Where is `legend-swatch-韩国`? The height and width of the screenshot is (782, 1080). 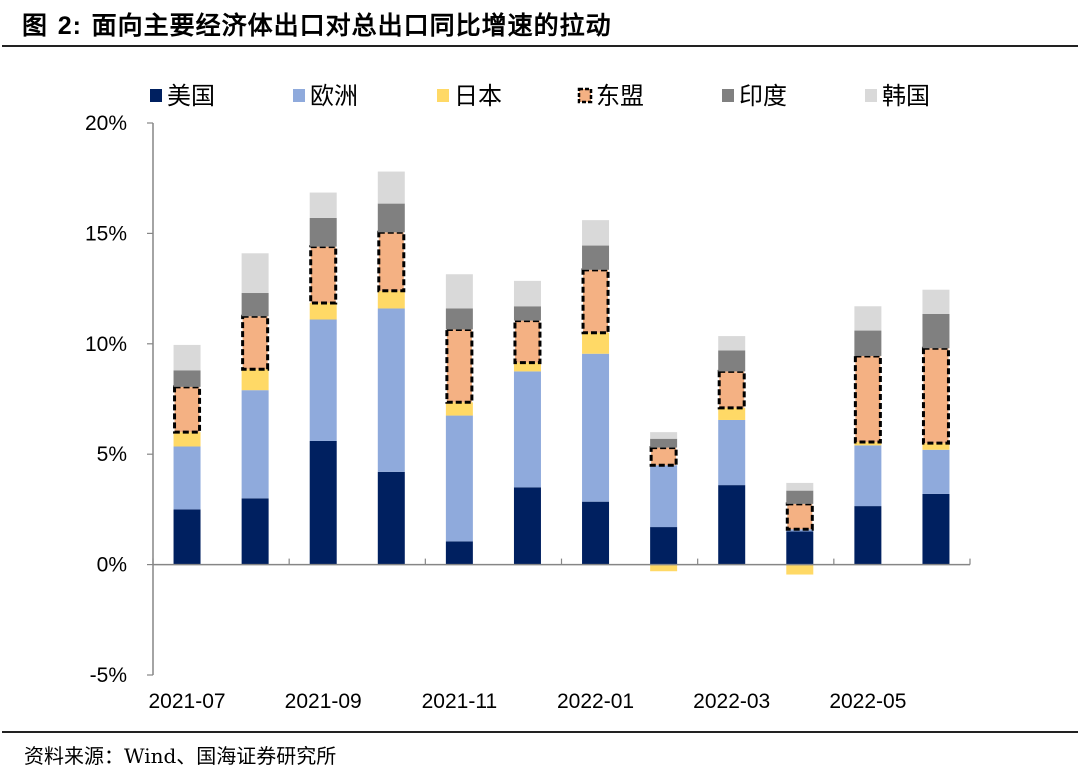
legend-swatch-韩国 is located at coordinates (871, 95).